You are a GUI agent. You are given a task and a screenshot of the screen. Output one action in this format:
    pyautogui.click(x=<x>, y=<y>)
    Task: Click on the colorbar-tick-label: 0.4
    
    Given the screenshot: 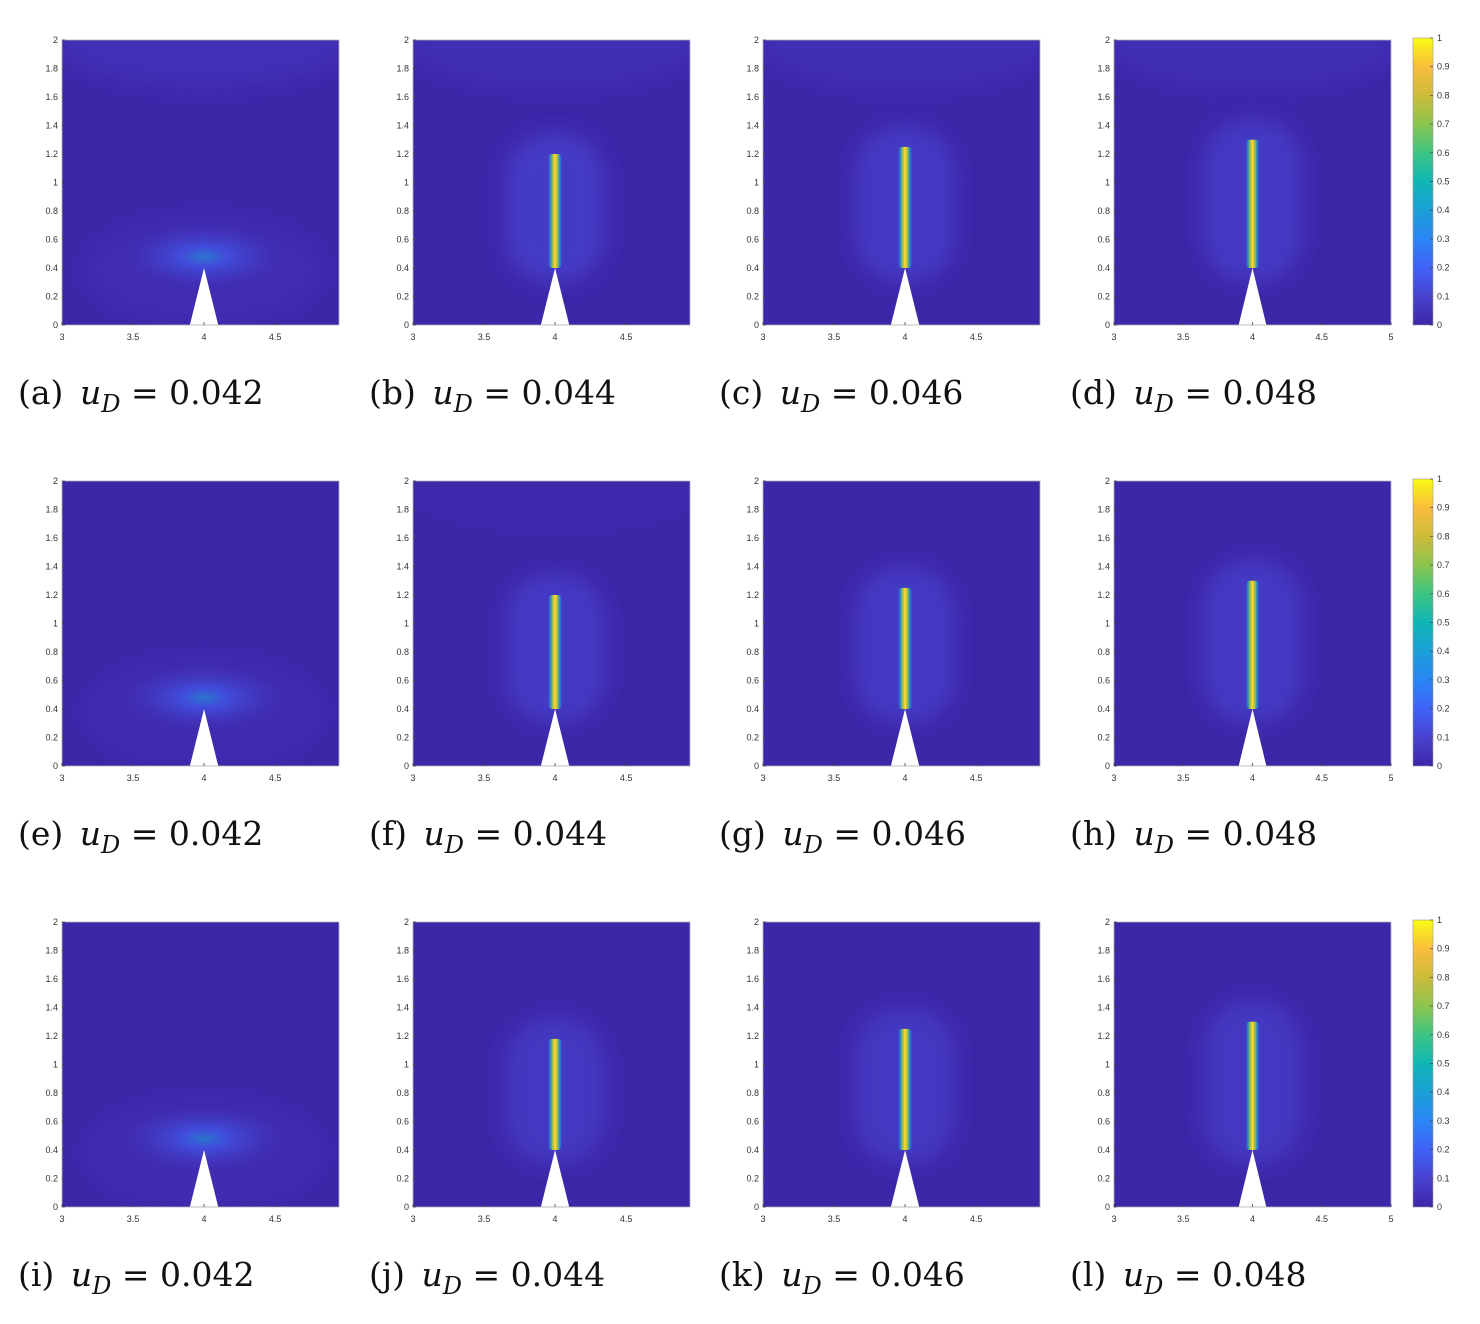 What is the action you would take?
    pyautogui.click(x=1443, y=651)
    